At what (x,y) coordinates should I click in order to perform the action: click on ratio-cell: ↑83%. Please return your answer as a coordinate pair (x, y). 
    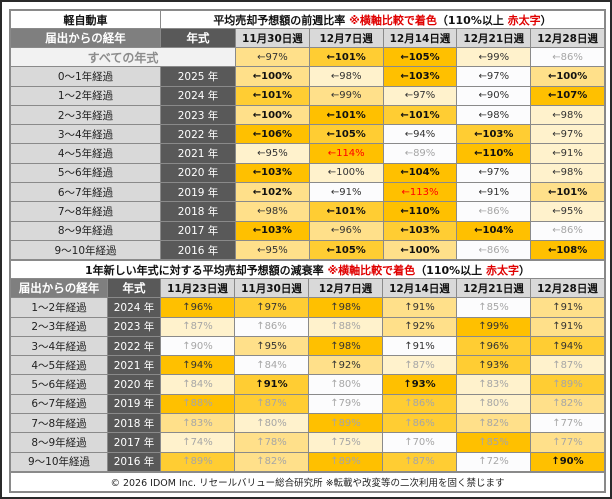
    Looking at the image, I should click on (493, 384).